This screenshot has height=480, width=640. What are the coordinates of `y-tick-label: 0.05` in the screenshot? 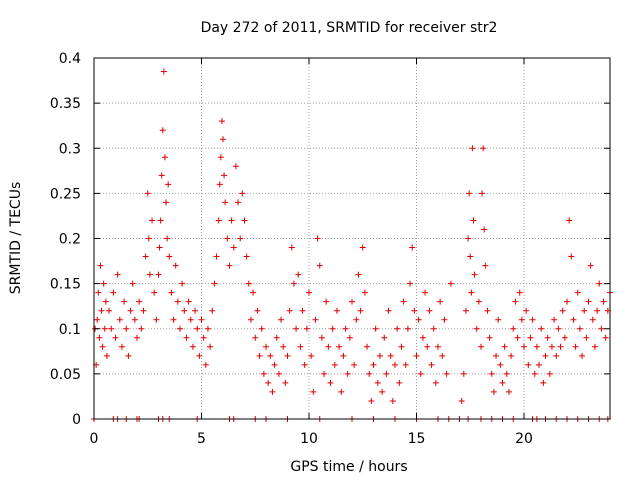 It's located at (65, 375).